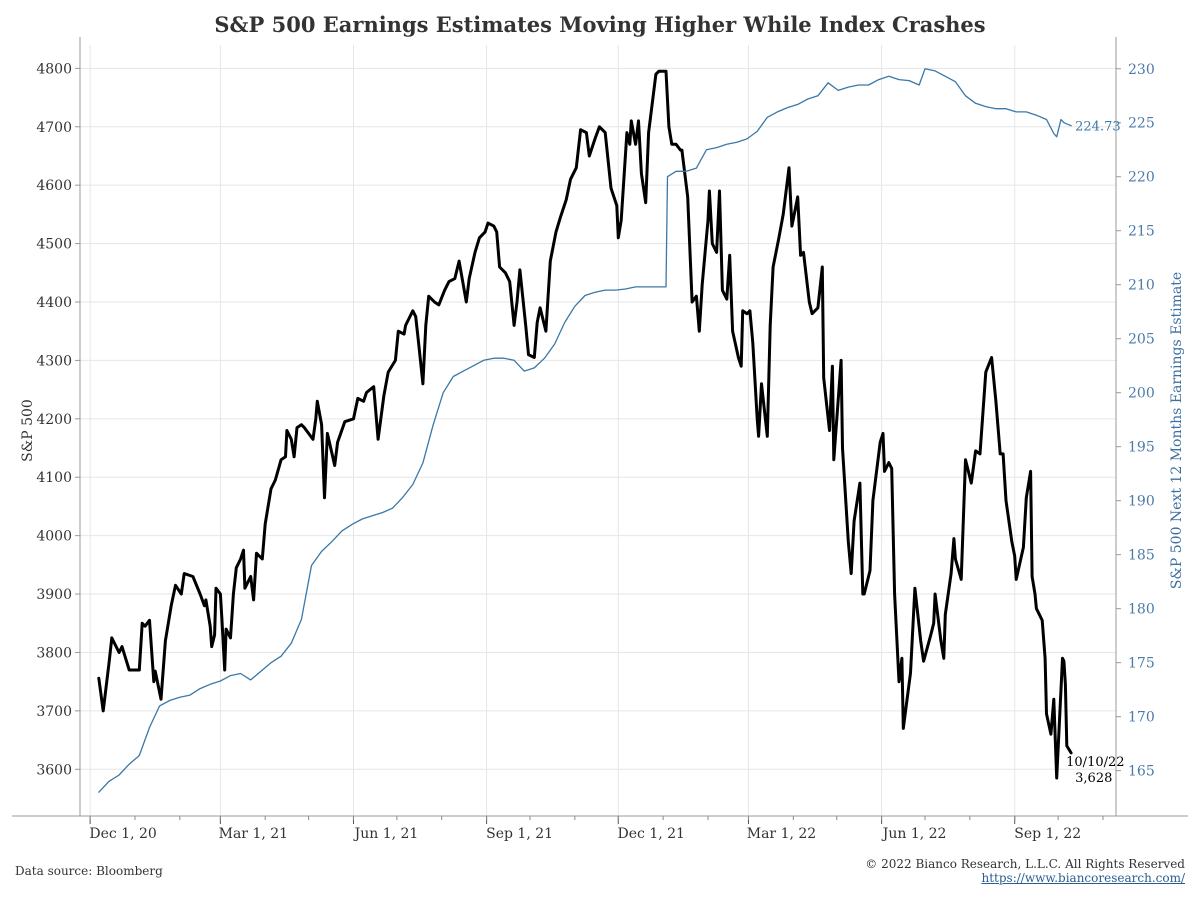 Image resolution: width=1200 pixels, height=900 pixels. What do you see at coordinates (253, 834) in the screenshot?
I see `x-tick-label: Mar 1, 21` at bounding box center [253, 834].